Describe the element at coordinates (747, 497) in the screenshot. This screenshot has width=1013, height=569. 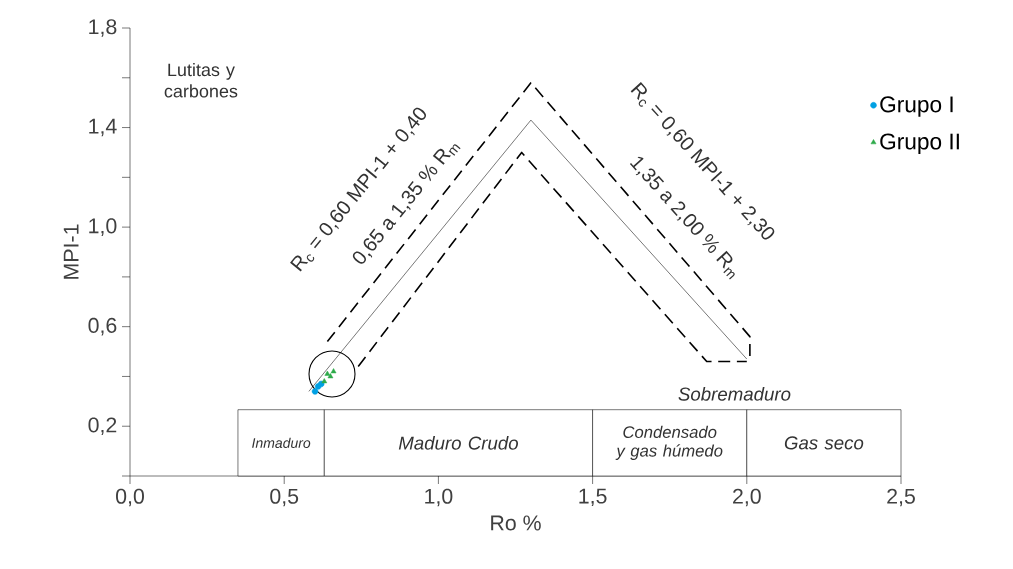
I see `x-tick-label: 2,0` at that location.